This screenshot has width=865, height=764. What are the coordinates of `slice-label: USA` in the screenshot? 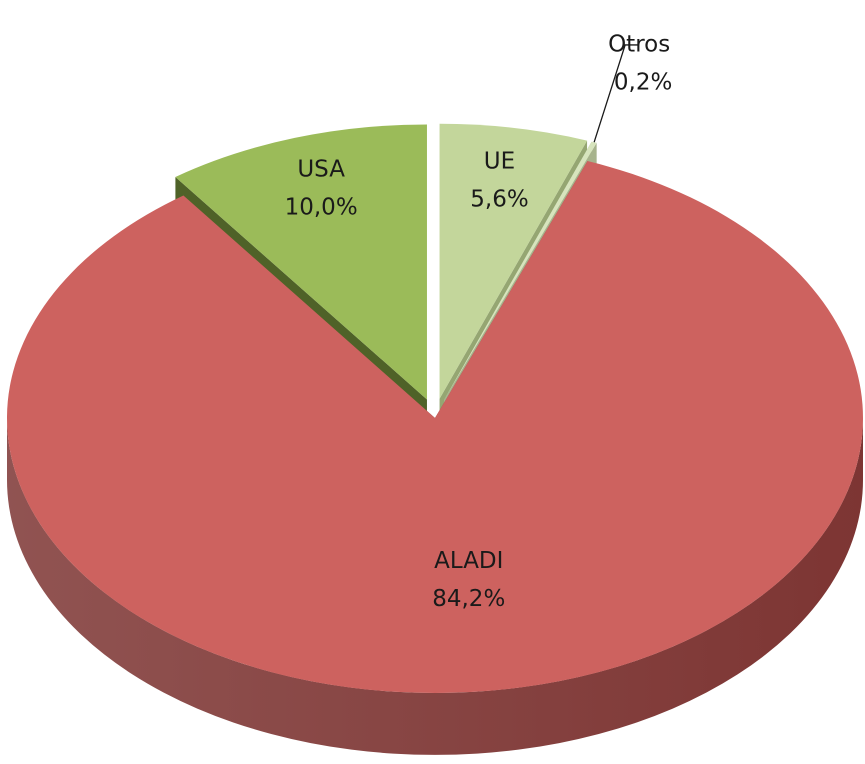 It's located at (321, 170).